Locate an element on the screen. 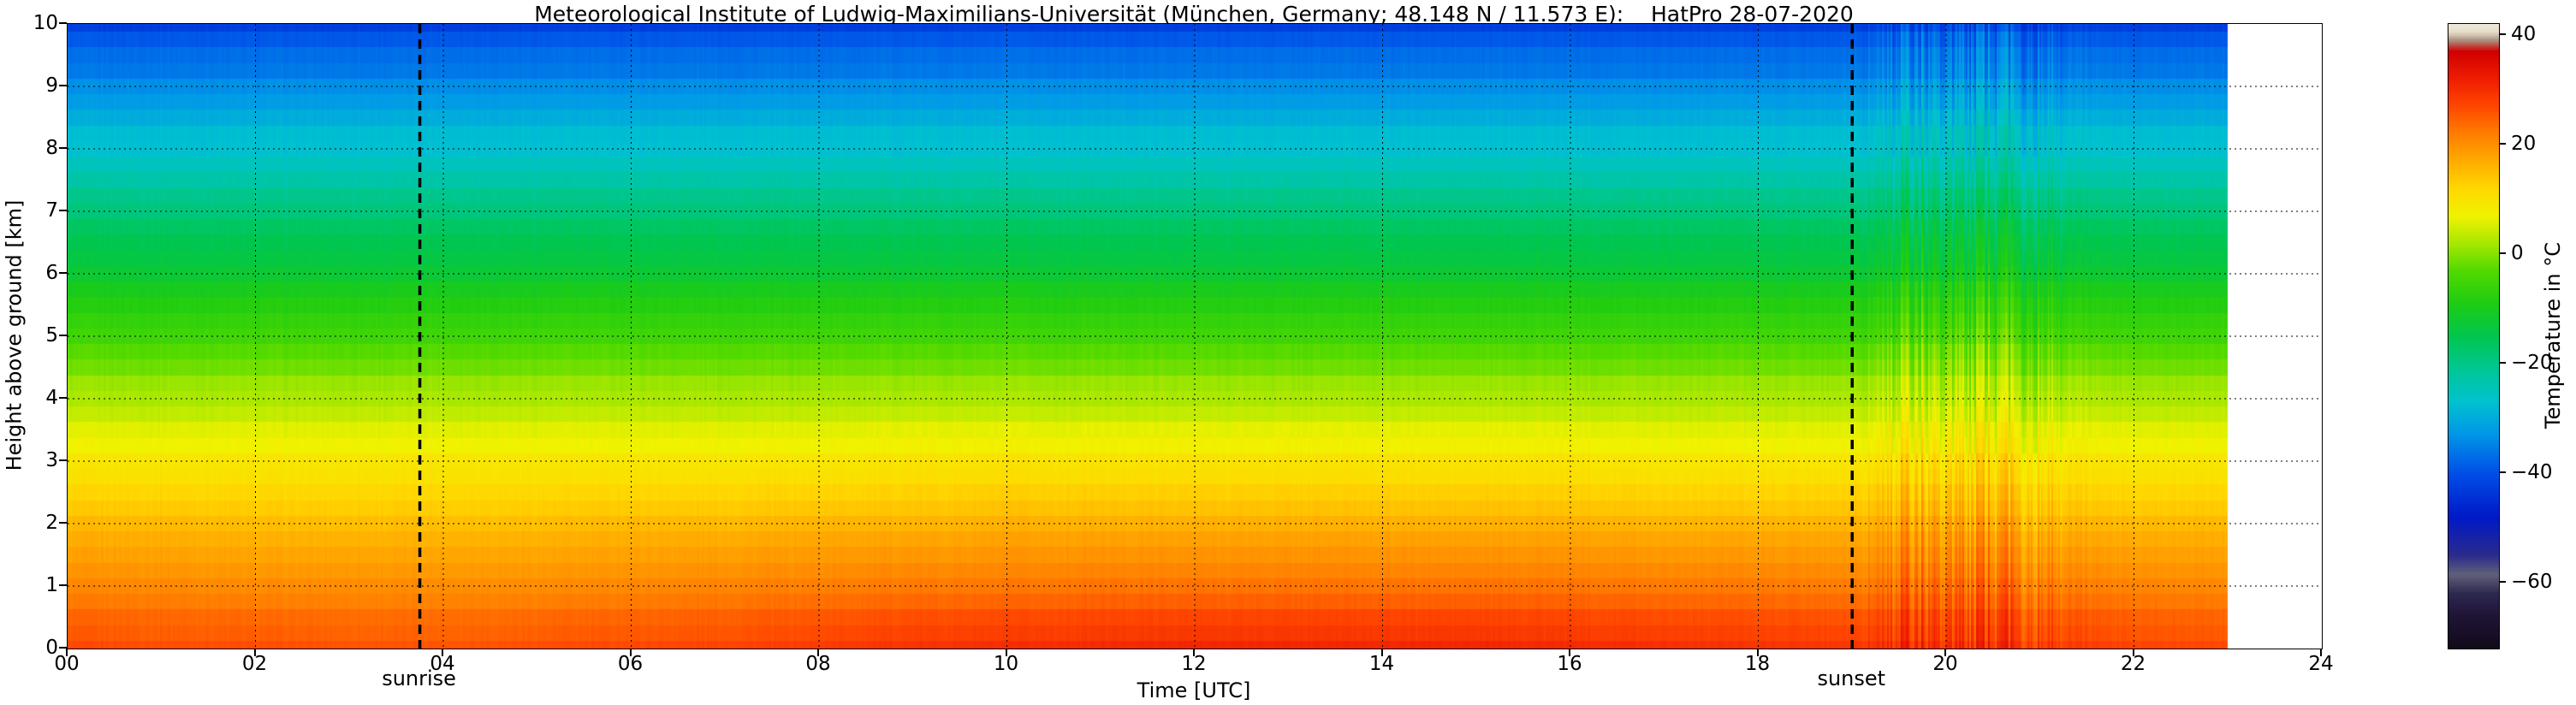  colorbar-canvas is located at coordinates (2473, 336).